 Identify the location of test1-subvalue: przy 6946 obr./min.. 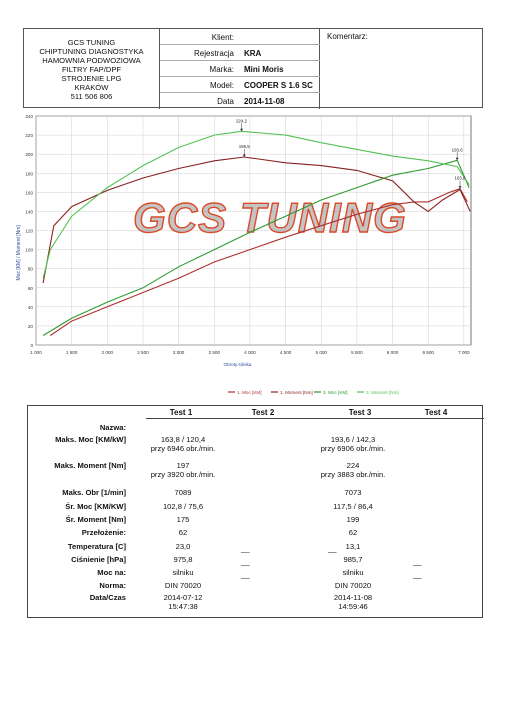
(183, 448).